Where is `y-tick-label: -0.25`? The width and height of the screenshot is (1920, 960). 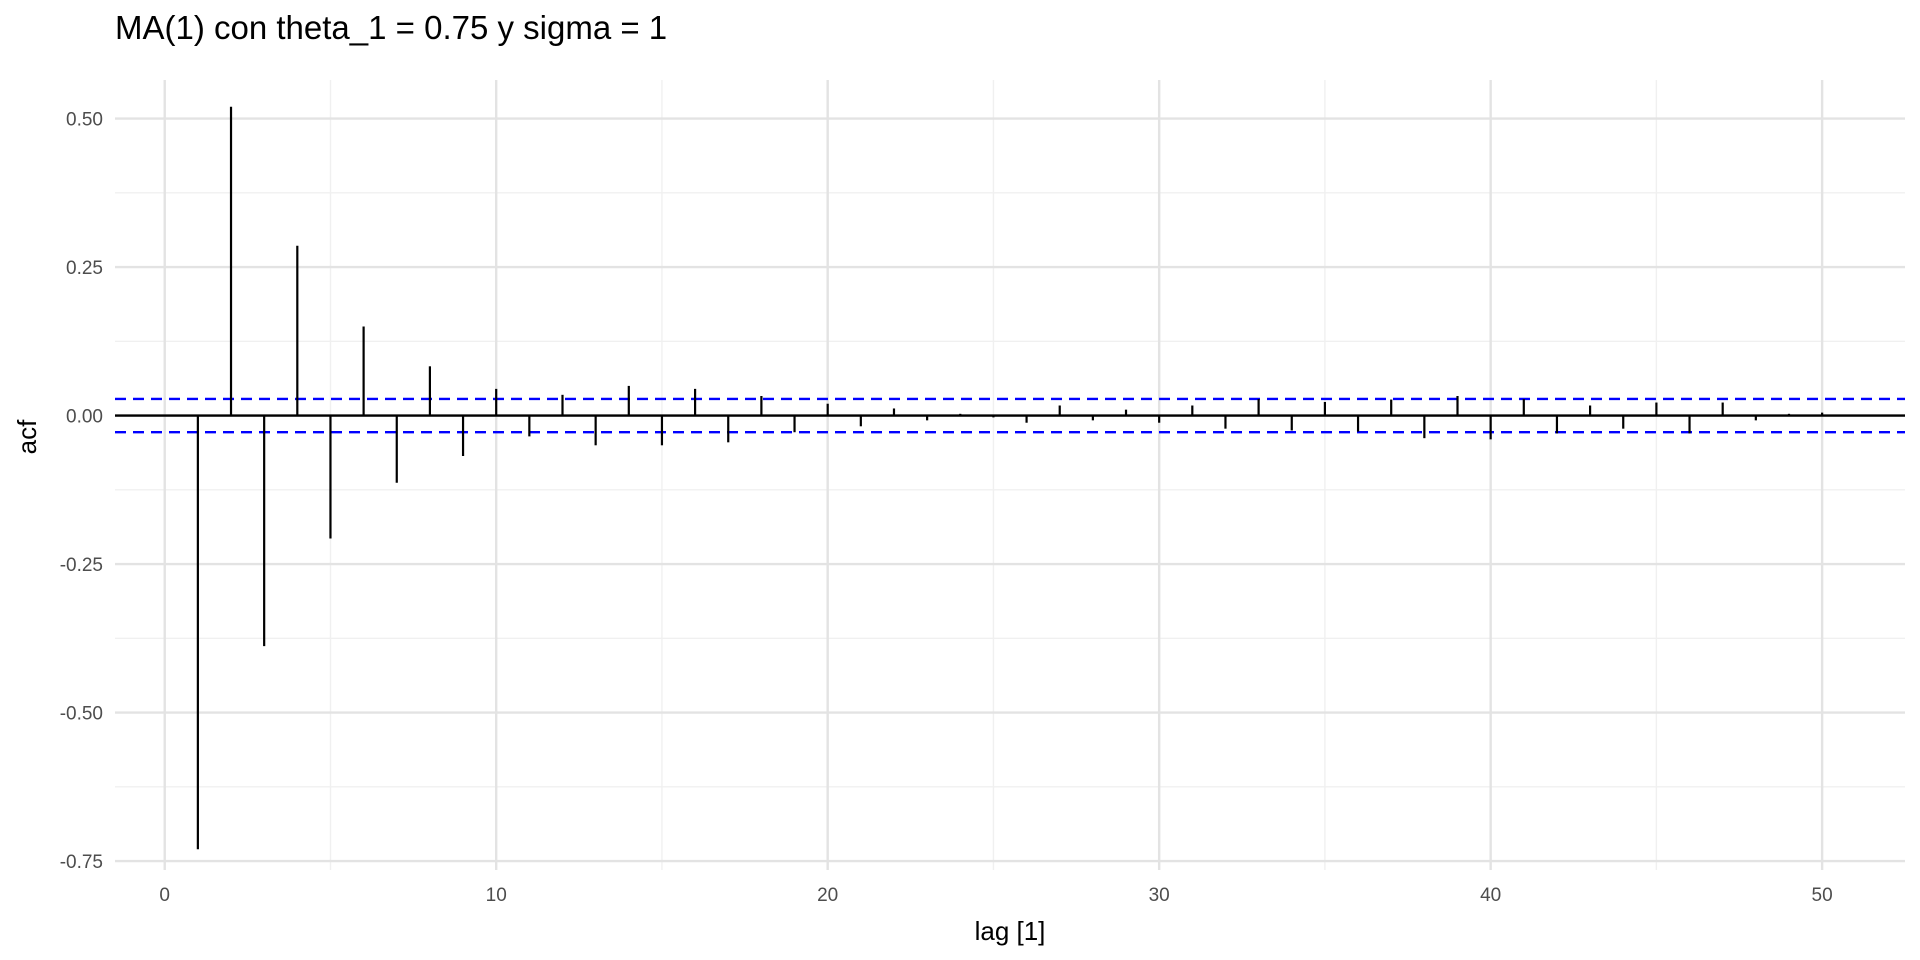
y-tick-label: -0.25 is located at coordinates (81, 565).